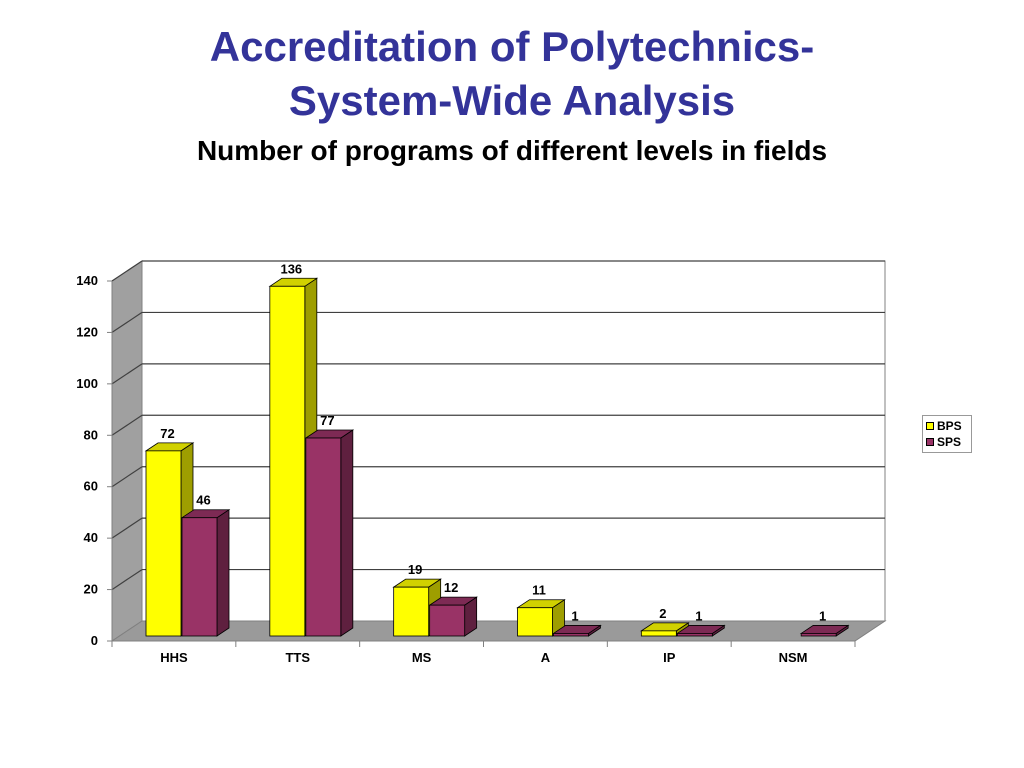 This screenshot has width=1024, height=768. What do you see at coordinates (451, 587) in the screenshot?
I see `data-label-sps-ms: 12` at bounding box center [451, 587].